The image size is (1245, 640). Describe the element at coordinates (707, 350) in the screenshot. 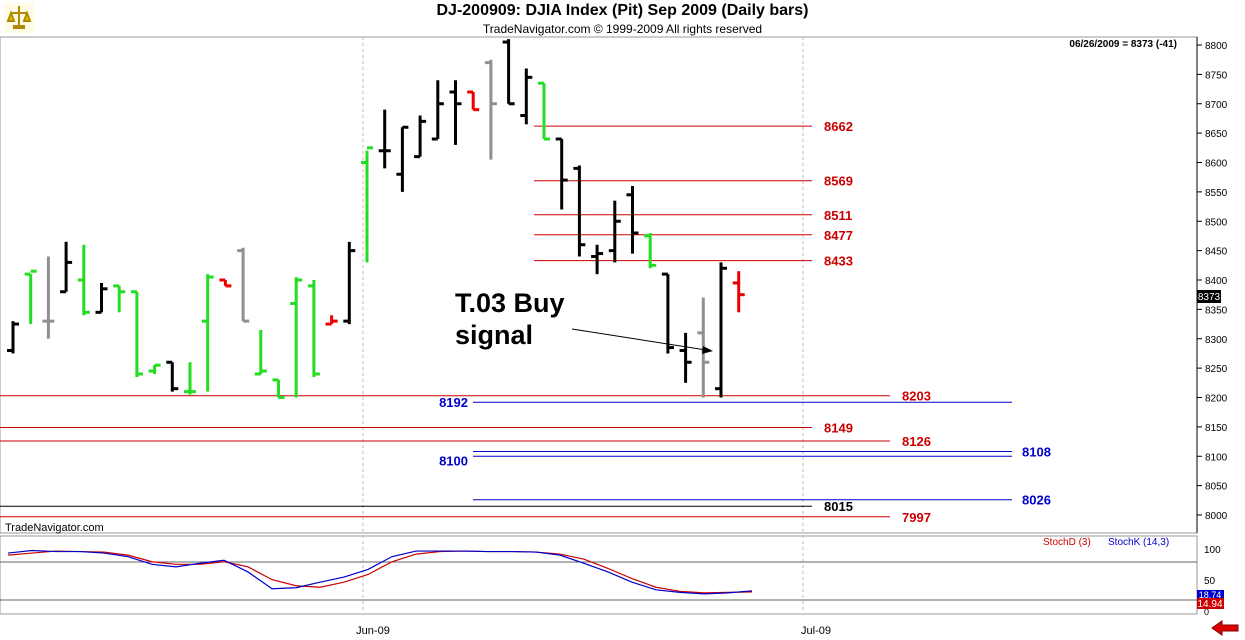

I see `annotation-arrowhead` at that location.